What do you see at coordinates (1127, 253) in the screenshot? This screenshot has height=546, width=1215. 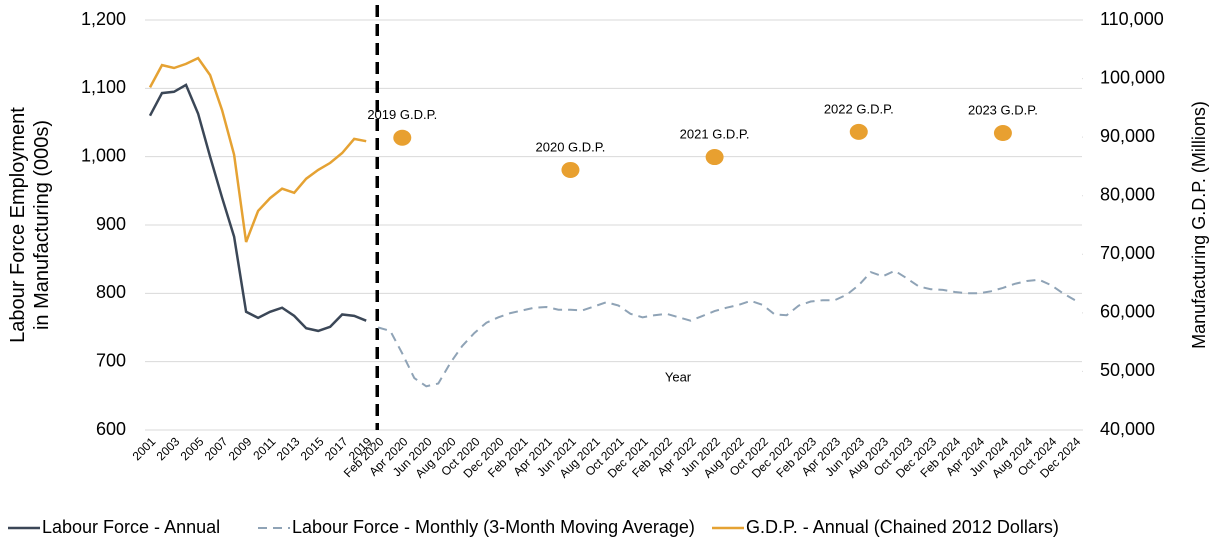 I see `y2-tick-label: 70,000` at bounding box center [1127, 253].